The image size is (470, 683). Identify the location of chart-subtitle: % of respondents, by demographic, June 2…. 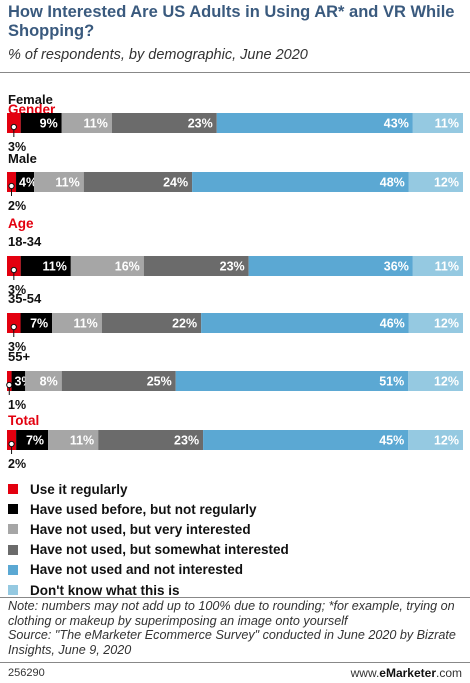
(158, 55).